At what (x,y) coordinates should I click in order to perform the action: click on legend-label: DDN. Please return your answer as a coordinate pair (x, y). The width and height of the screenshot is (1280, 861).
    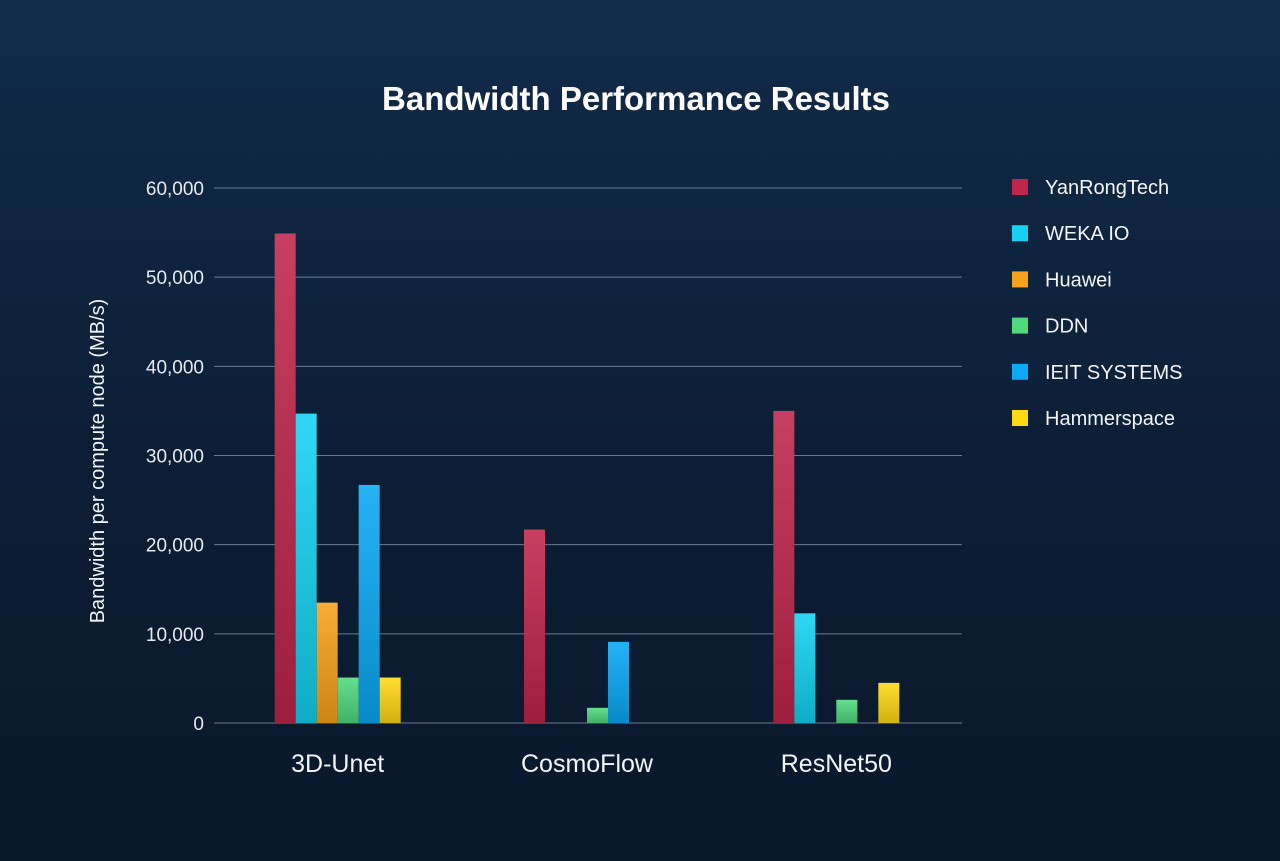
    Looking at the image, I should click on (1066, 327).